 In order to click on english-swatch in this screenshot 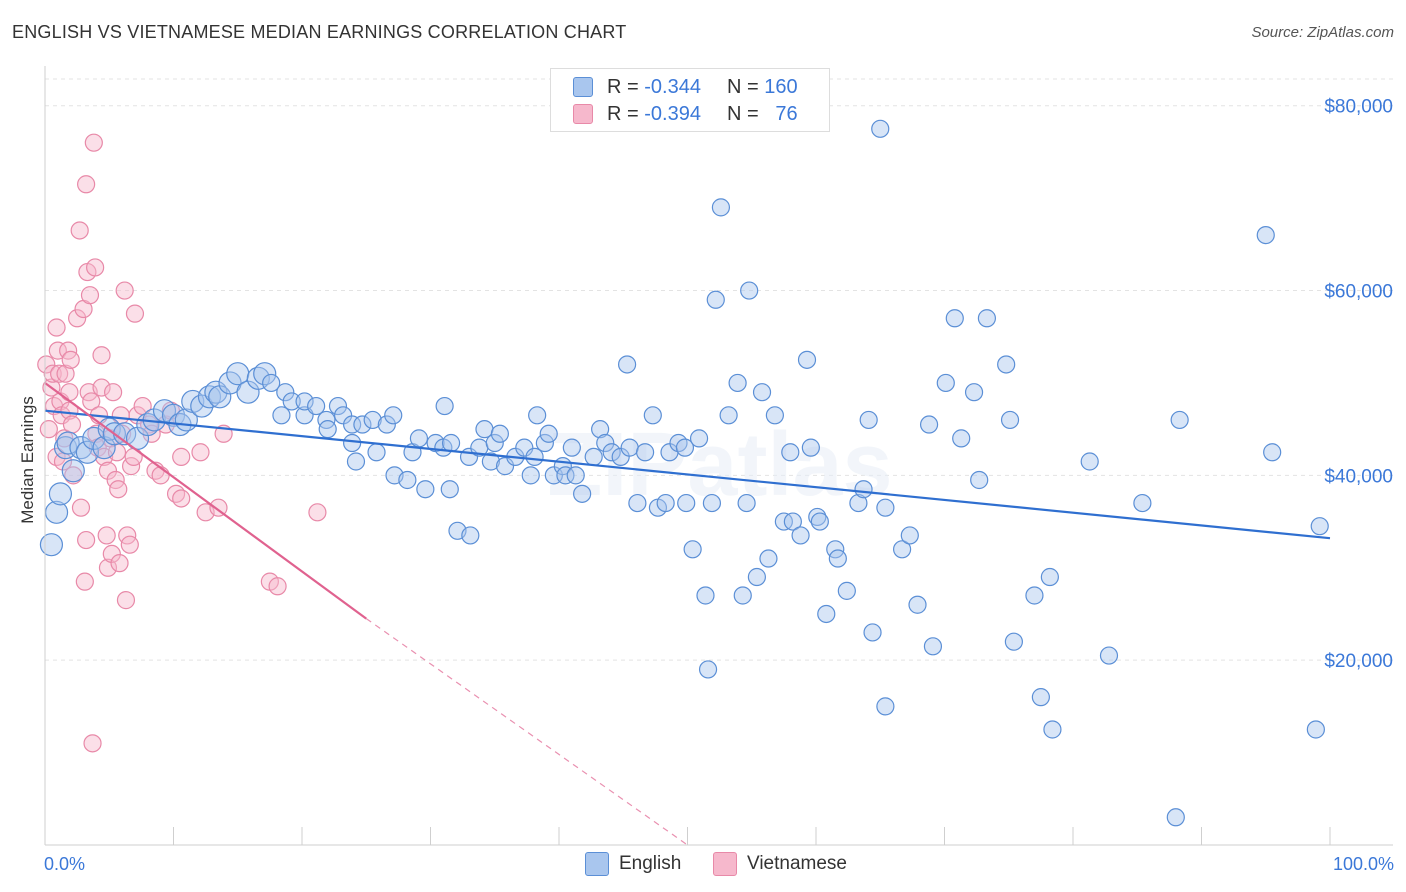, I will do `click(583, 87)`.